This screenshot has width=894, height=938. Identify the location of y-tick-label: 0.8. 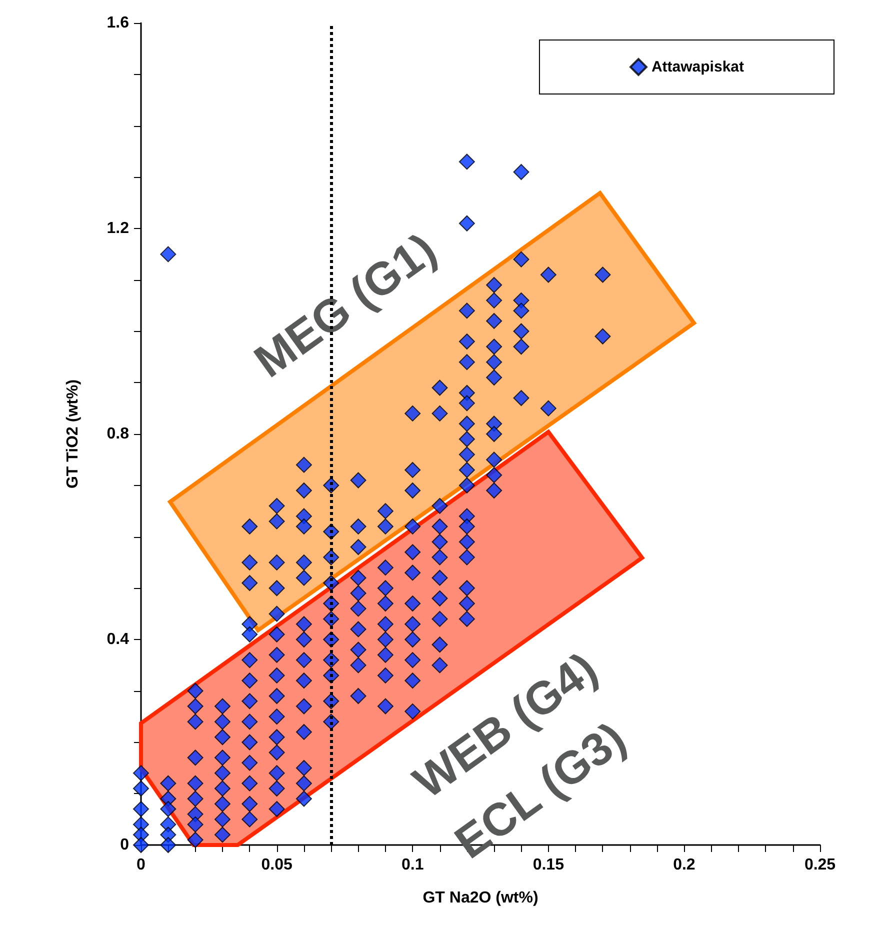
(118, 434).